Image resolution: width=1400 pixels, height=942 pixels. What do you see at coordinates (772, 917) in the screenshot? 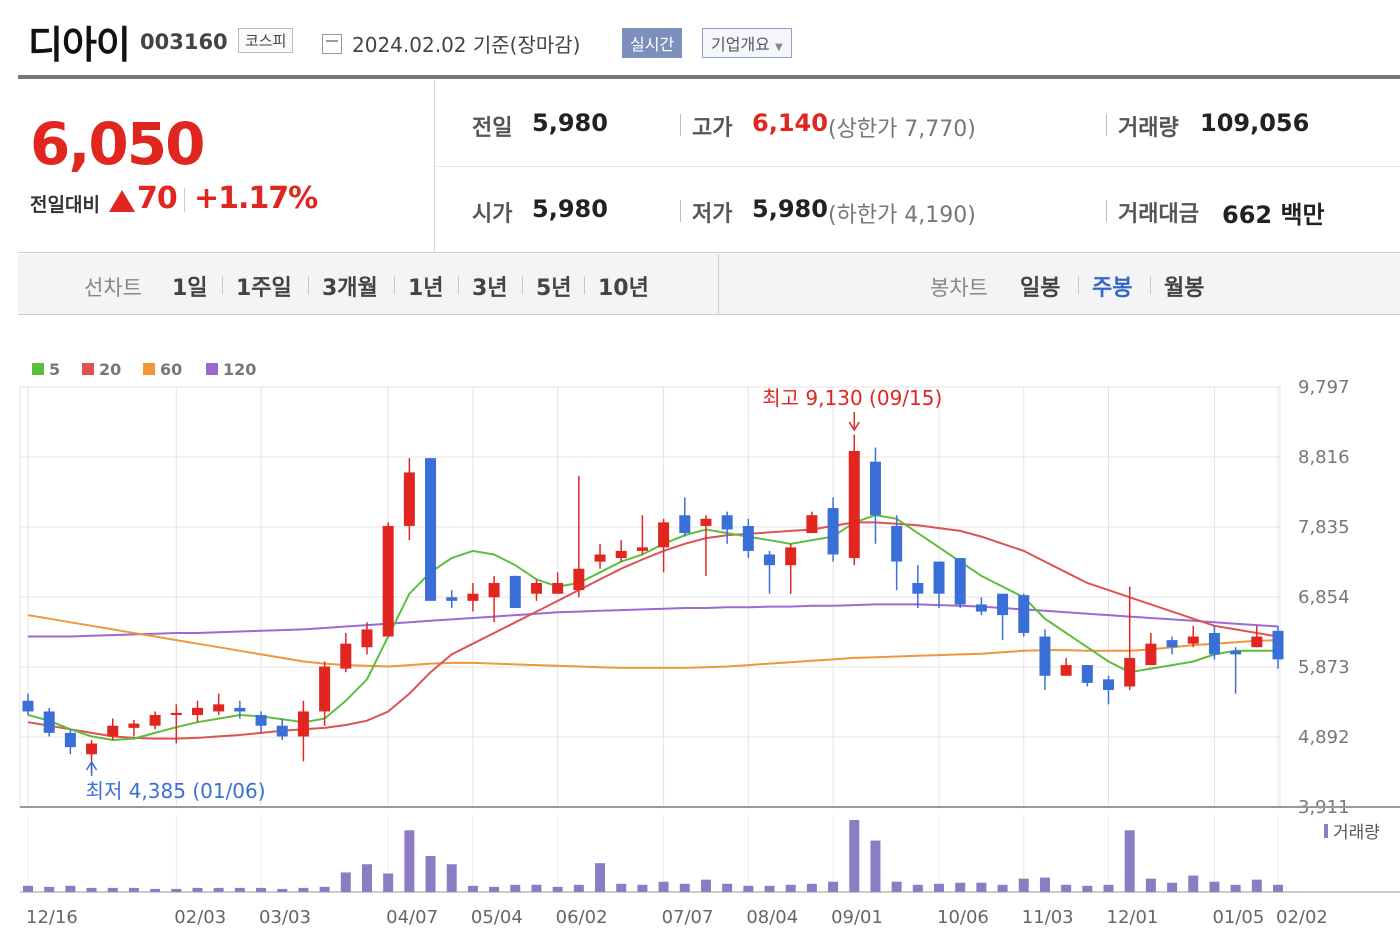
I see `x-tick-label: 08/04` at bounding box center [772, 917].